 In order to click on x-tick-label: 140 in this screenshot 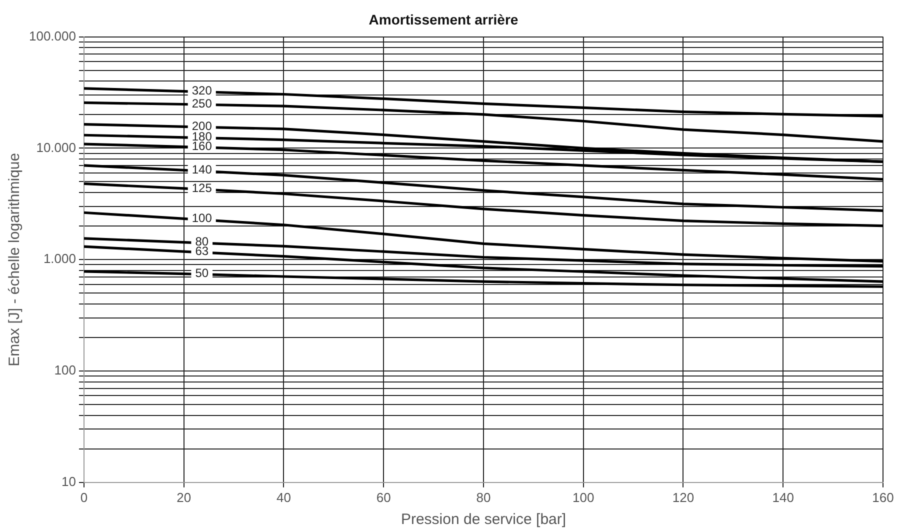, I will do `click(783, 497)`.